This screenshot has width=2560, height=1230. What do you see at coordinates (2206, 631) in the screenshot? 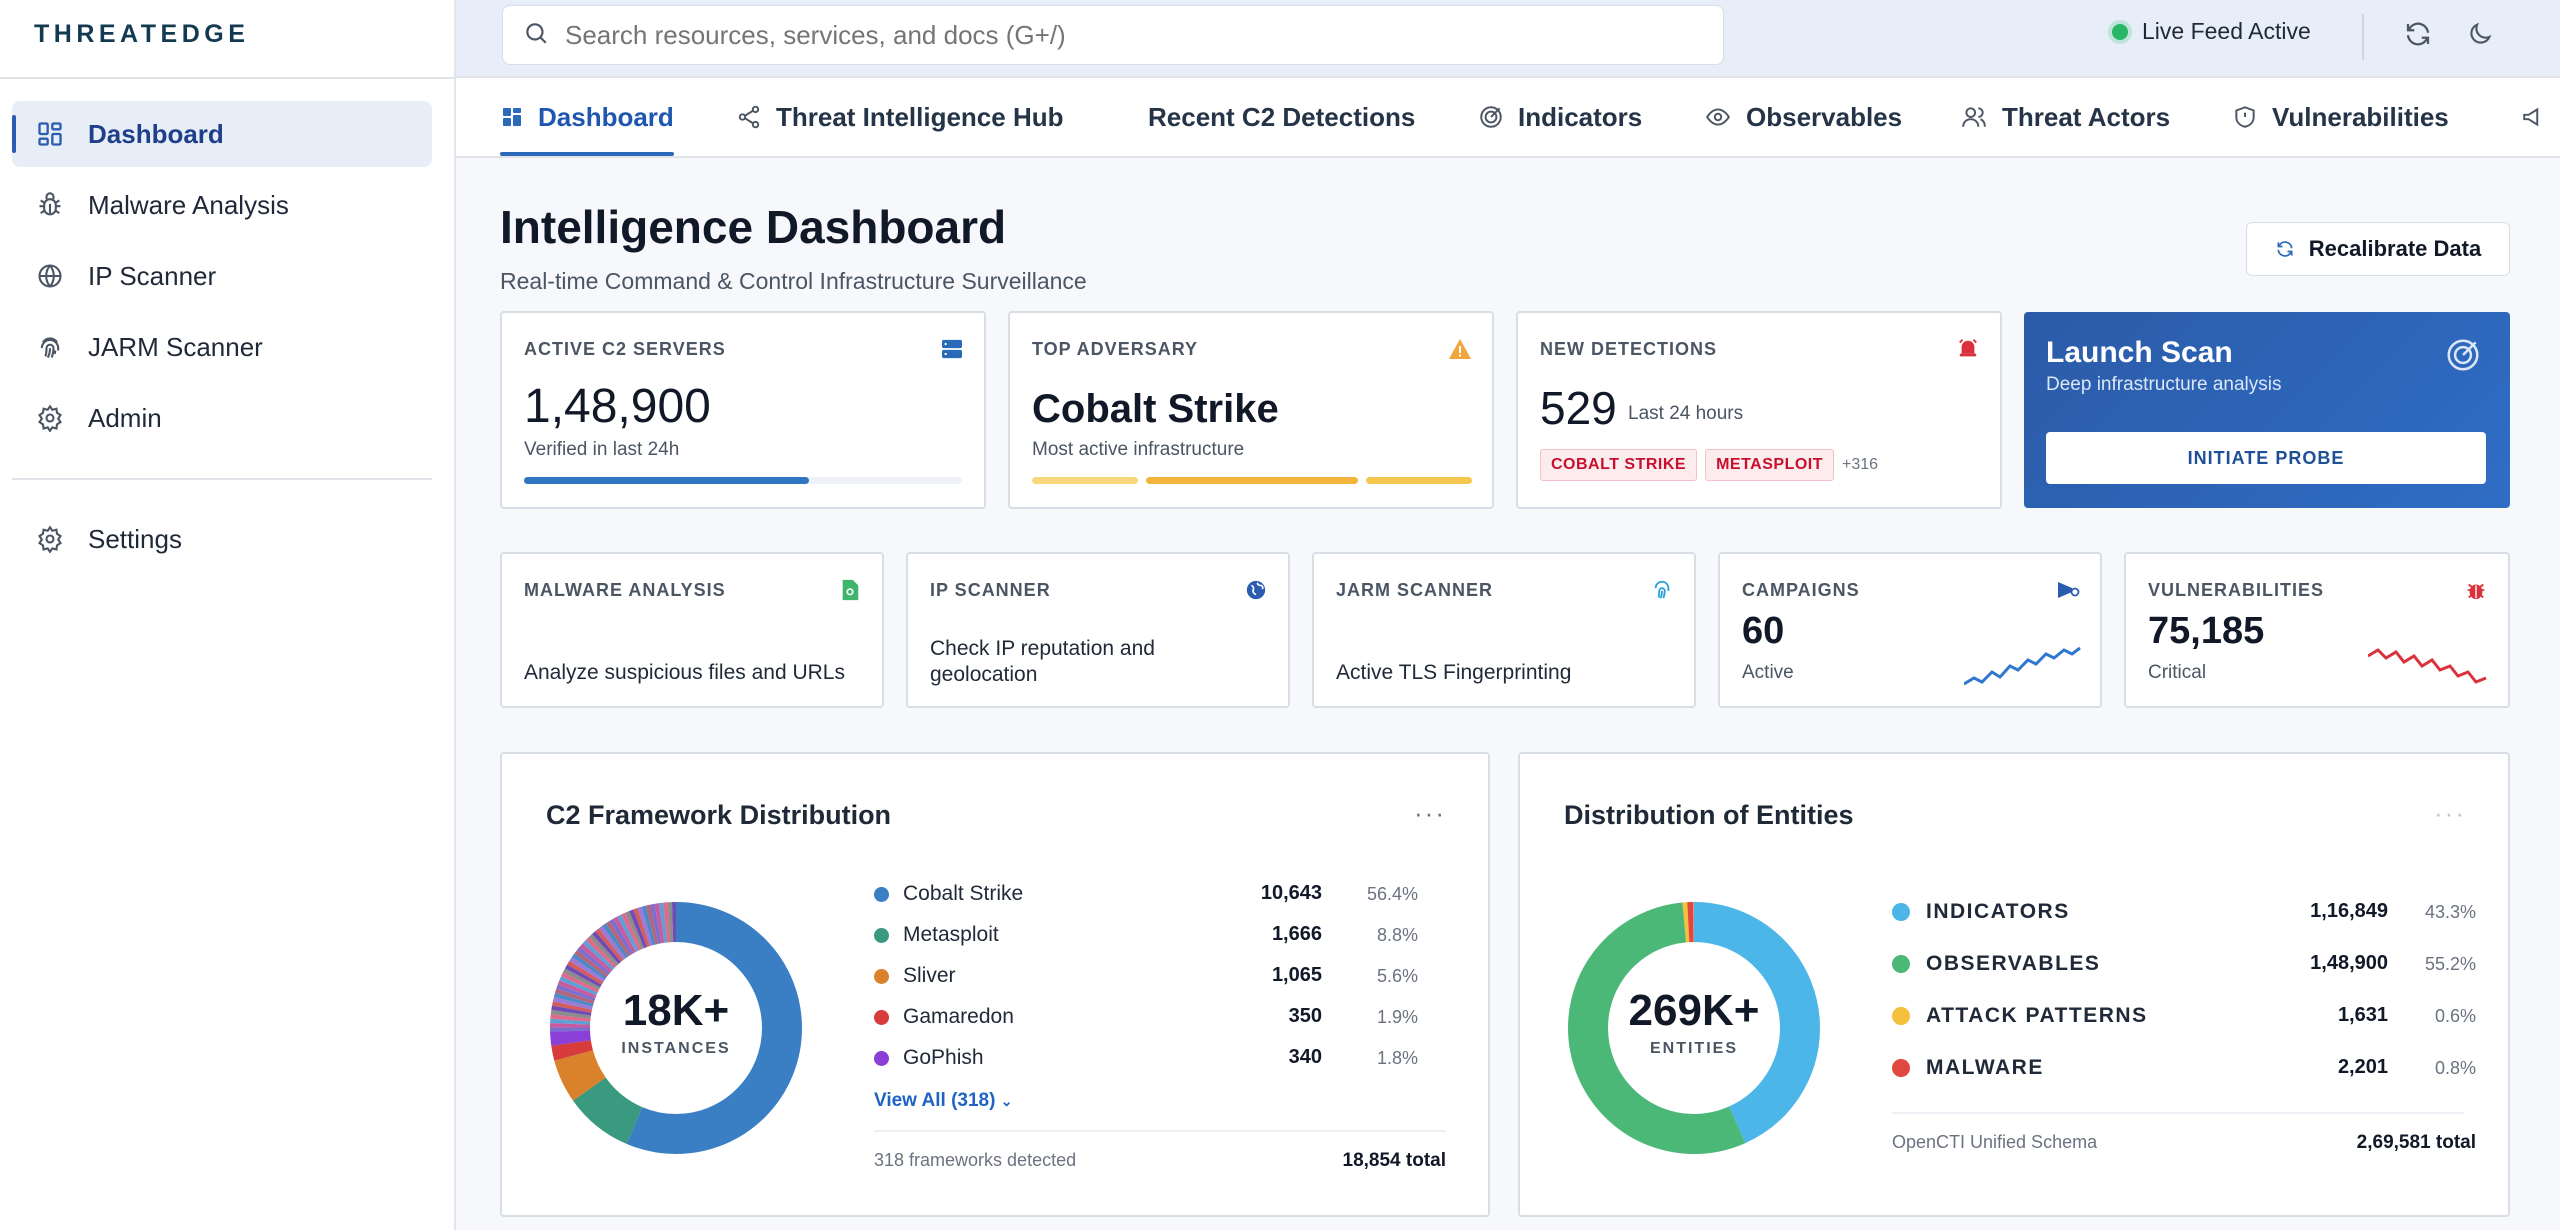
I see `card-value: 75,185` at bounding box center [2206, 631].